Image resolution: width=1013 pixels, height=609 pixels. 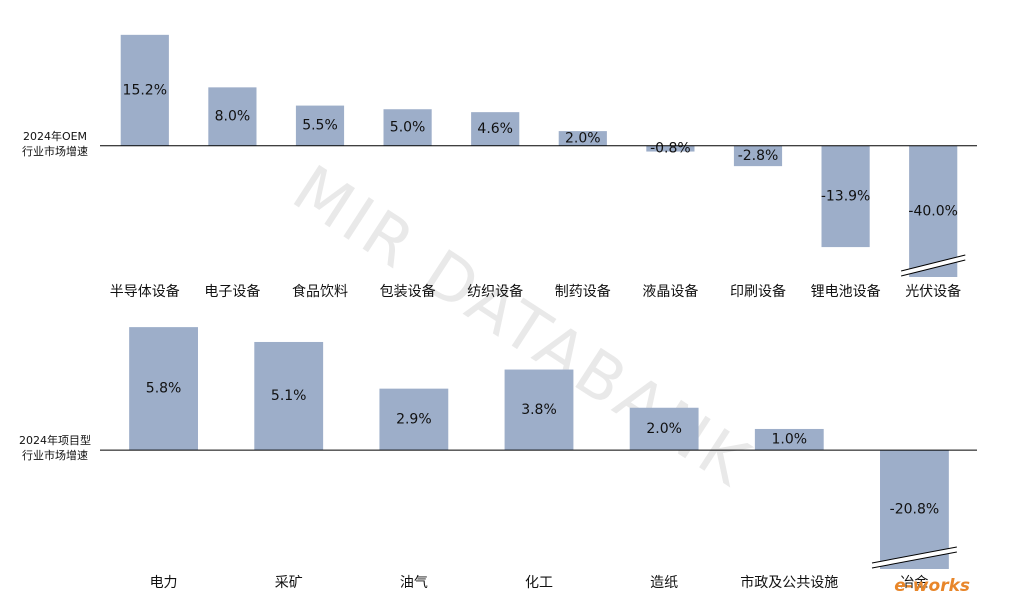 I want to click on value-label: 15.2%, so click(x=145, y=90).